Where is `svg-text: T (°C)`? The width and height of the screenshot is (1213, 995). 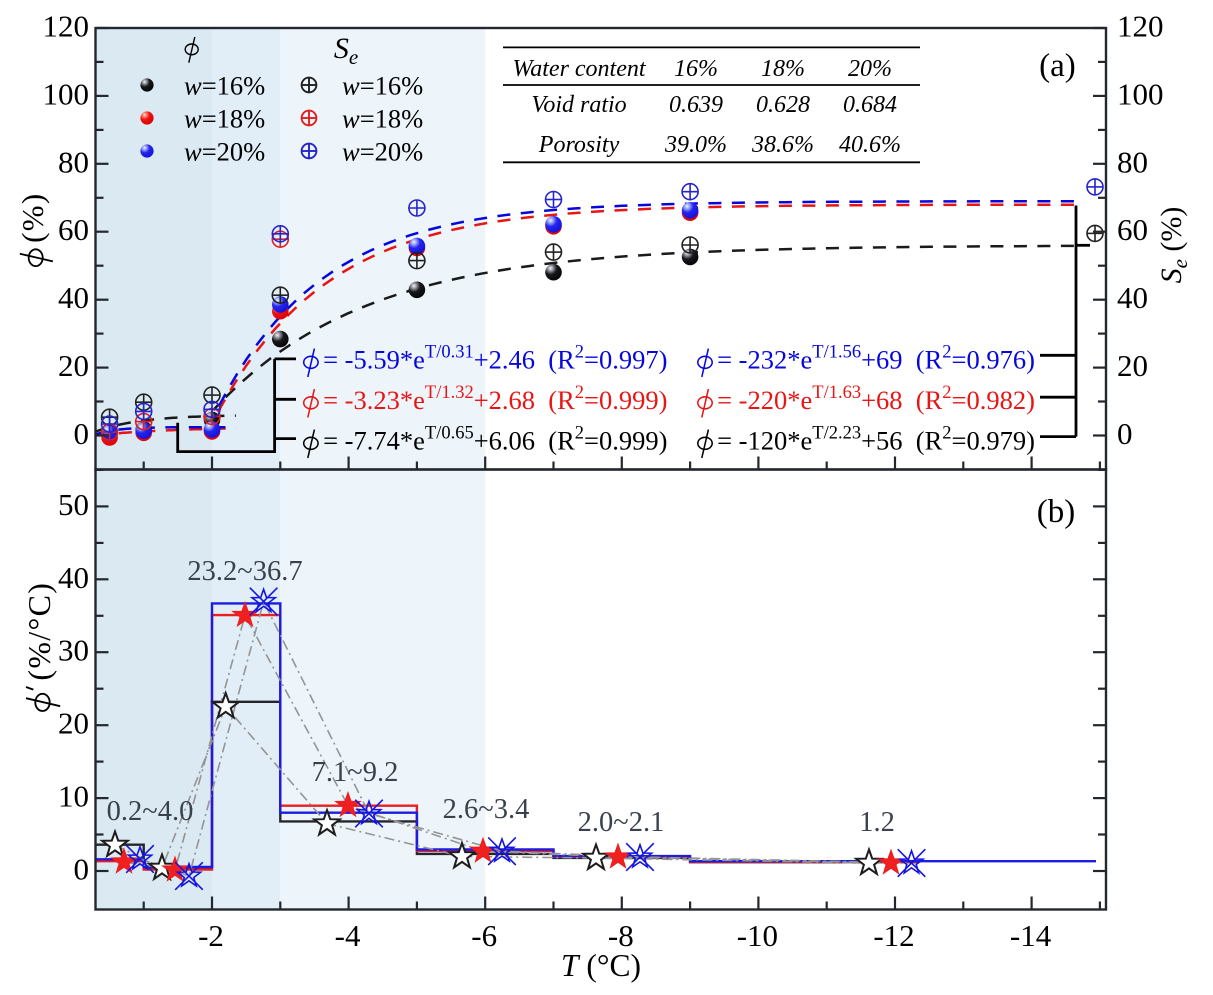
svg-text: T (°C) is located at coordinates (601, 965).